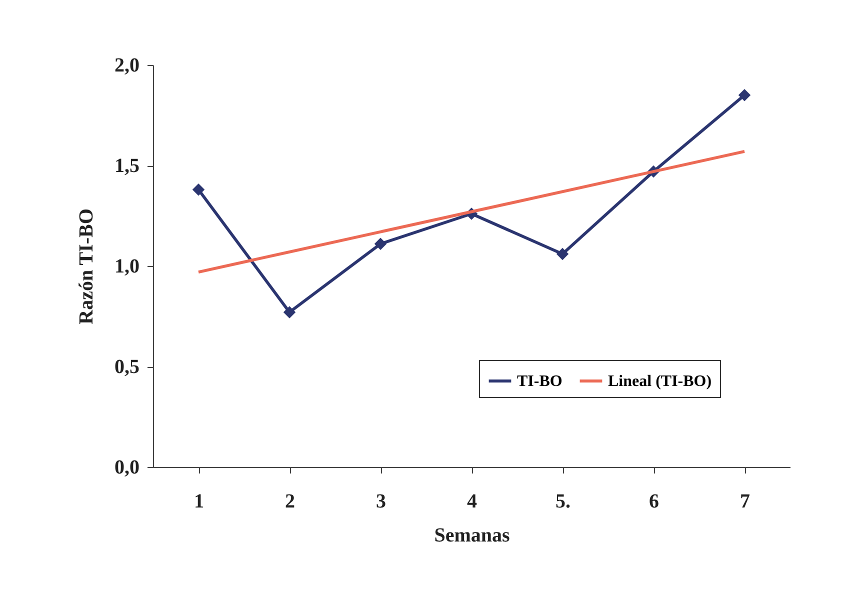 This screenshot has width=857, height=592. What do you see at coordinates (127, 65) in the screenshot?
I see `y-tick-label: 2,0` at bounding box center [127, 65].